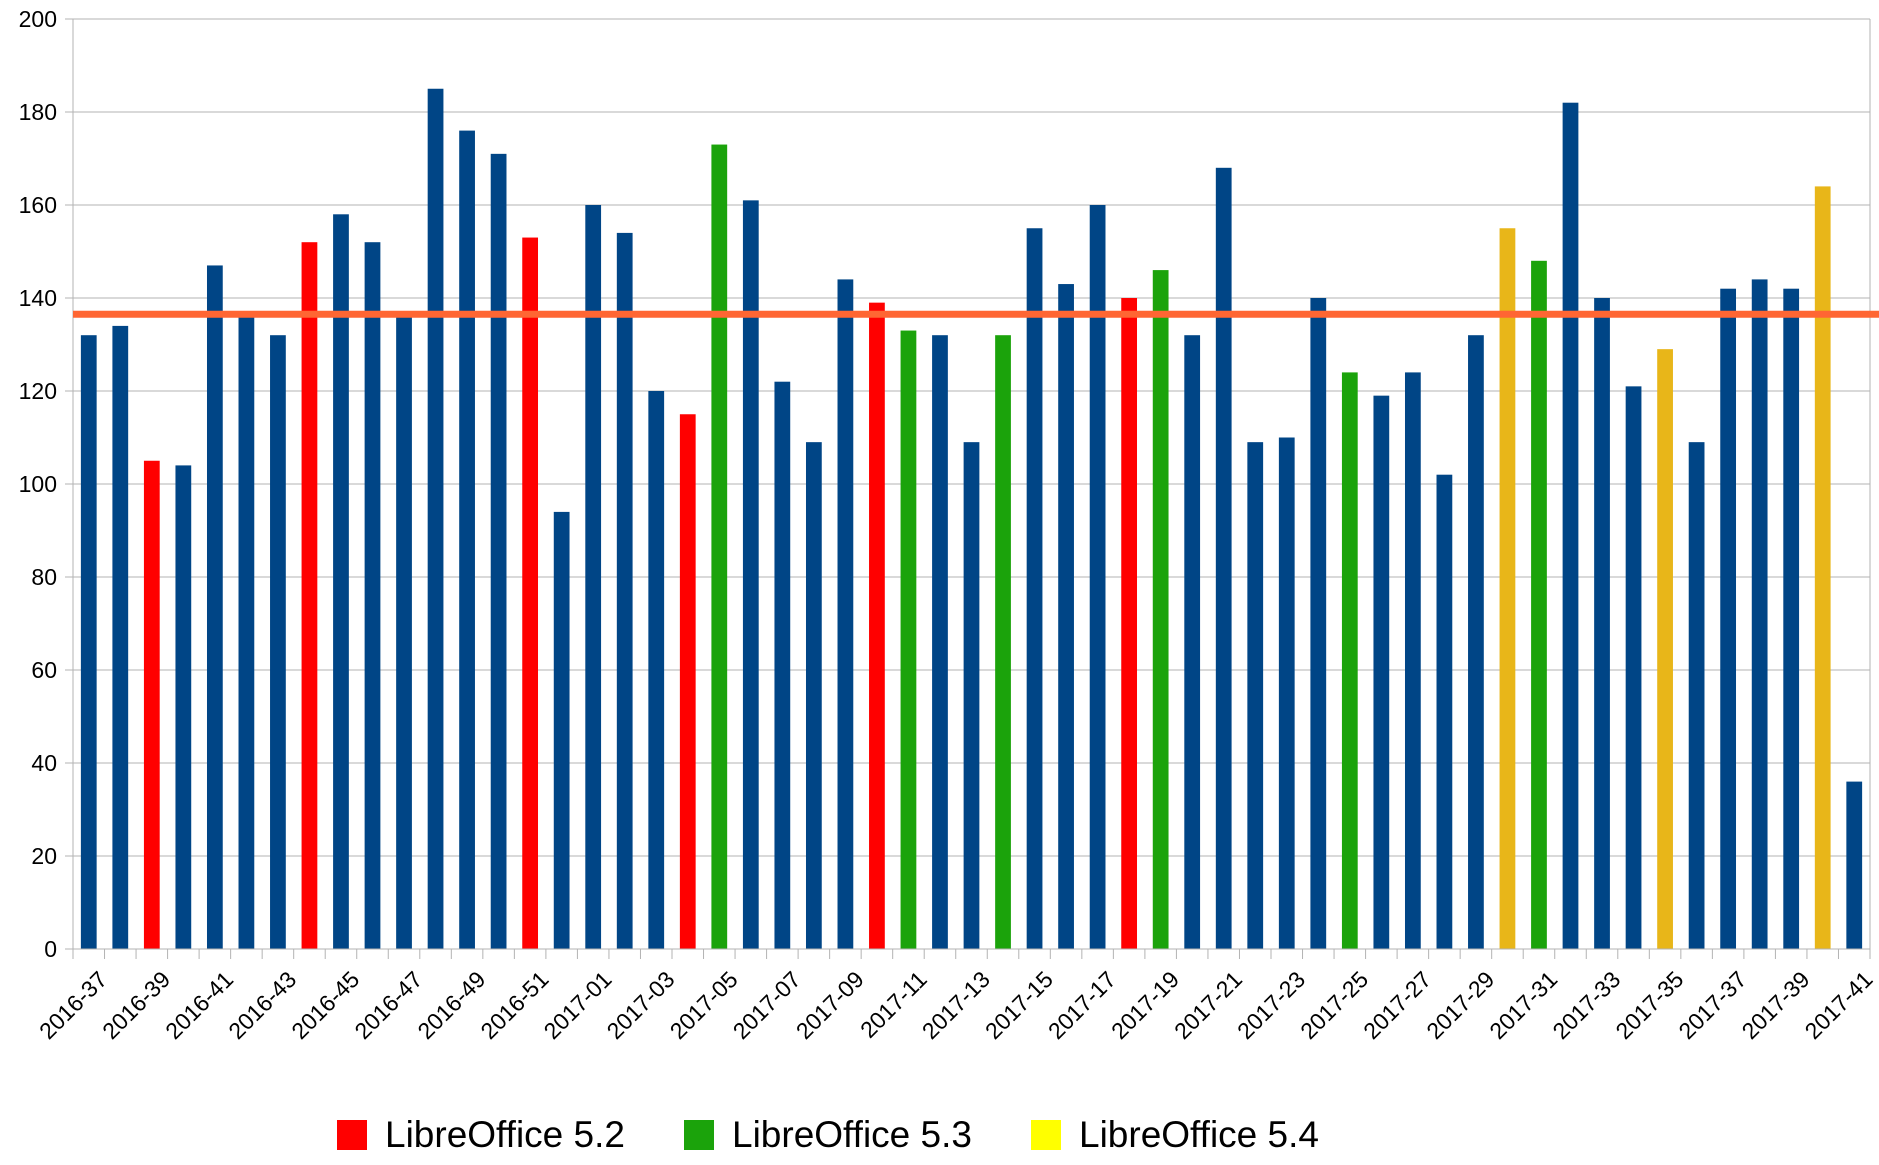  What do you see at coordinates (830, 1003) in the screenshot?
I see `x-tick-label: 2017-09` at bounding box center [830, 1003].